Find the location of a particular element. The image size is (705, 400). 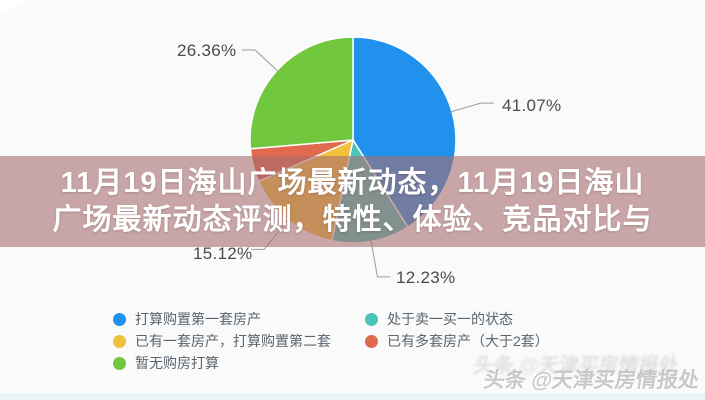

pie-legend-column-2: 处于卖一买一的状态已有多套房产（大于2套） is located at coordinates (457, 334).